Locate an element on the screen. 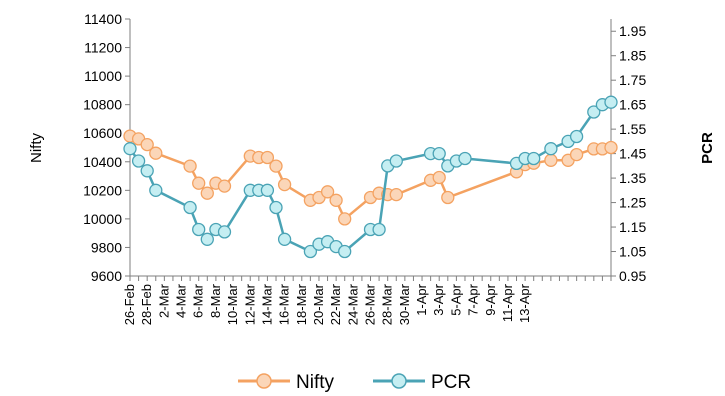  legend-pcr-marker is located at coordinates (399, 381).